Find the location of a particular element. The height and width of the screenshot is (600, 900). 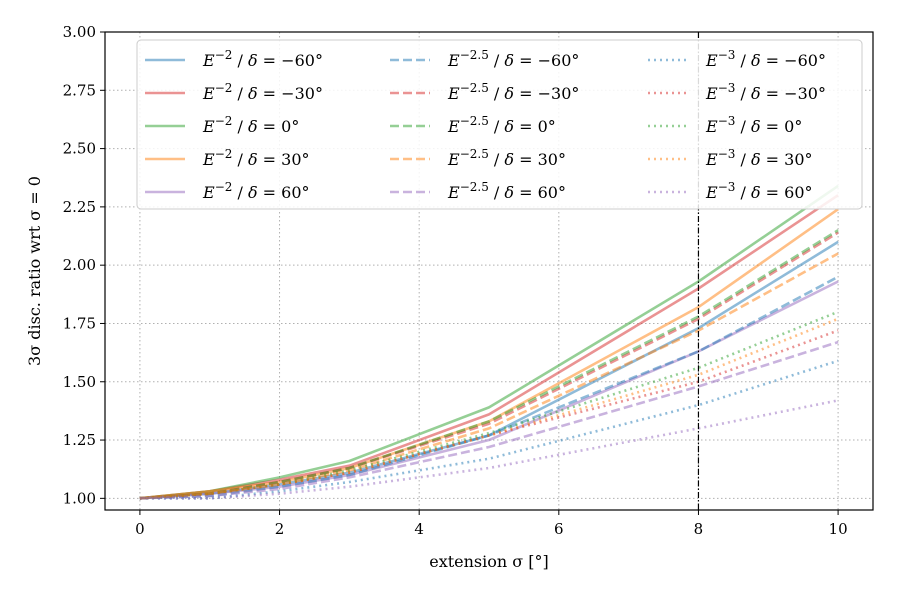

y-tick-label: 3.00 is located at coordinates (79, 32).